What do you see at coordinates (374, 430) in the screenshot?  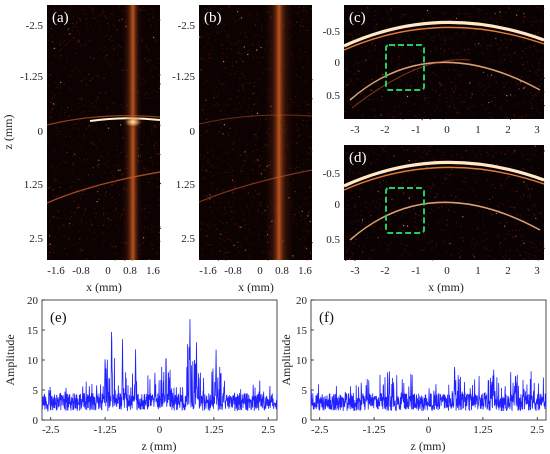 I see `f-xtick-label-1: -1.25` at bounding box center [374, 430].